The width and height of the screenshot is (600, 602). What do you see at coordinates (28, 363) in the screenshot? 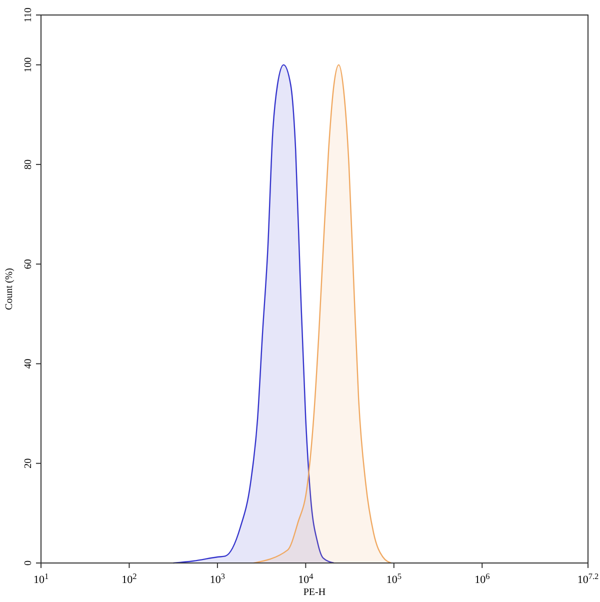
I see `y-tick-label: 40` at bounding box center [28, 363].